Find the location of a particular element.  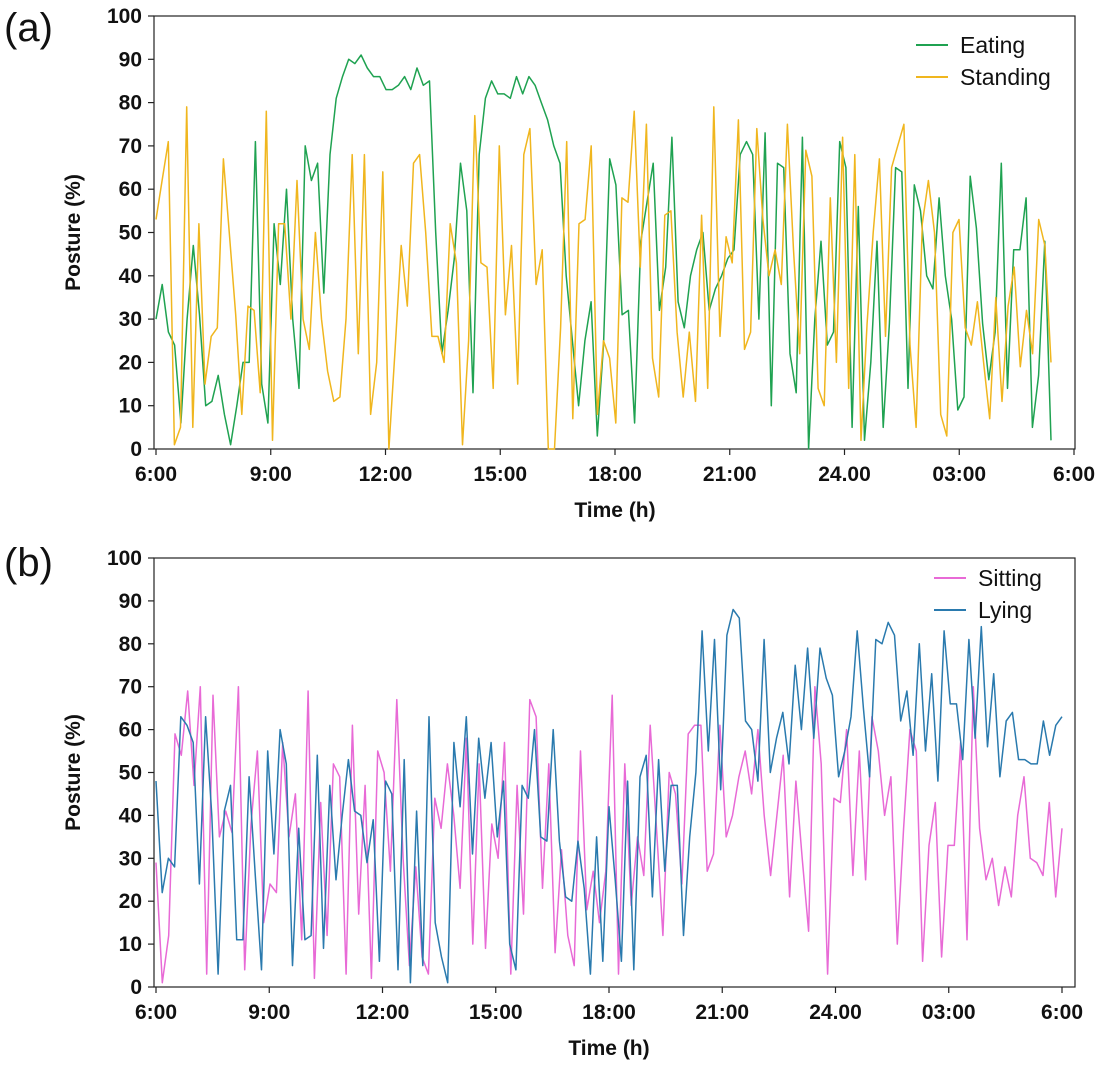

panel-label: (b) is located at coordinates (28, 563).